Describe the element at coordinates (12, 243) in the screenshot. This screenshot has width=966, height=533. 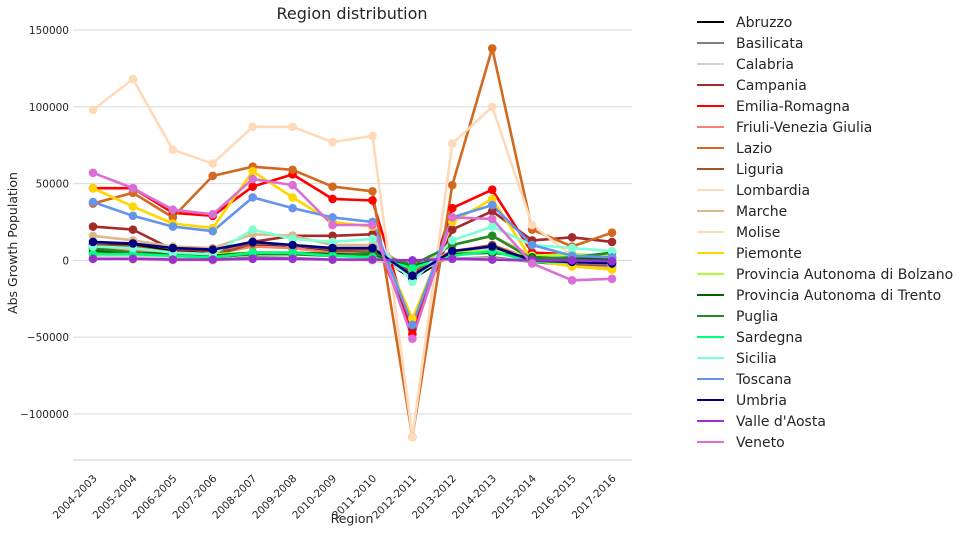
I see `y-axis-label: Abs Growth Population` at that location.